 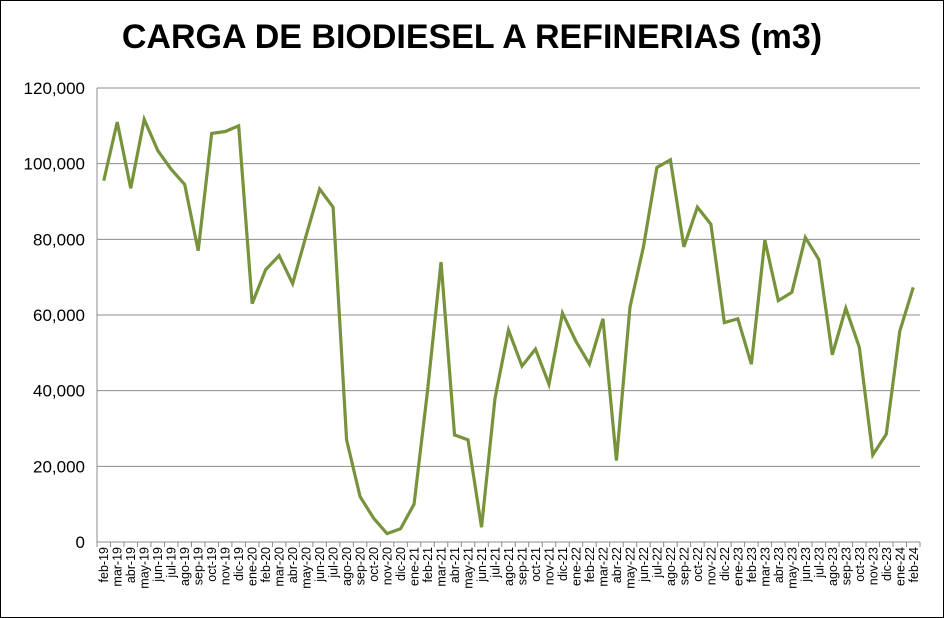 I want to click on x-tick-label: feb-21, so click(x=428, y=564).